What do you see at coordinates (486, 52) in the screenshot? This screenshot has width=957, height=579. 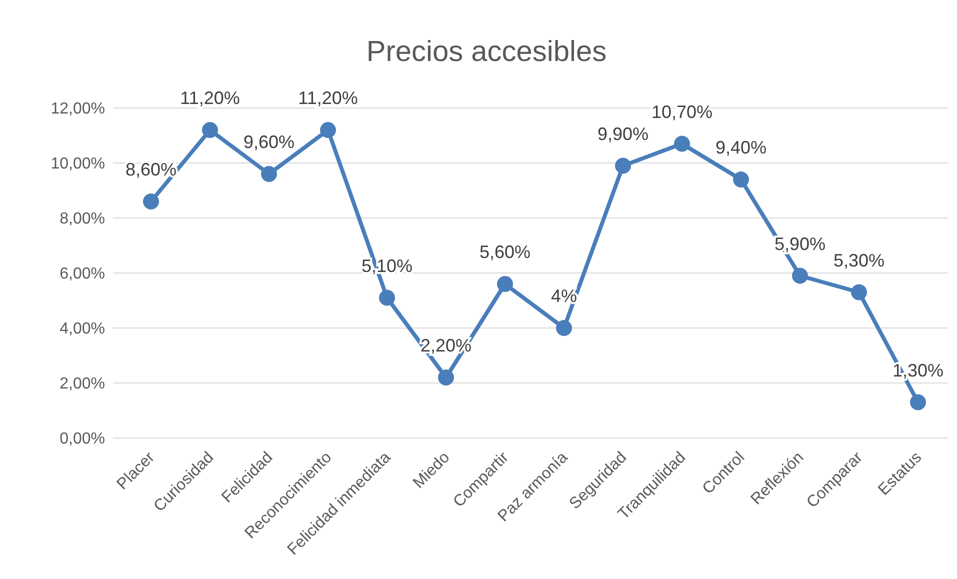 I see `chart-title: Precios accesibles` at bounding box center [486, 52].